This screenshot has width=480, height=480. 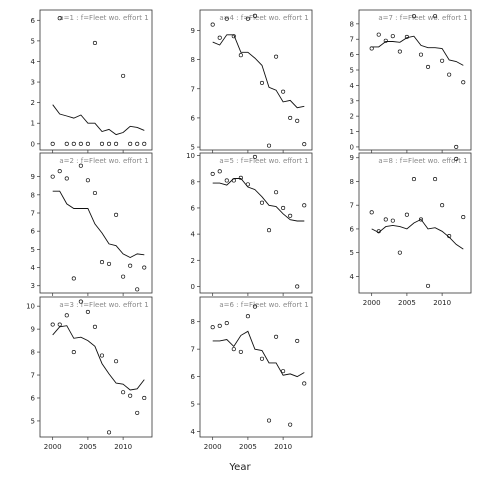 What do you see at coordinates (88, 447) in the screenshot?
I see `x-tick-label: 2005` at bounding box center [88, 447].